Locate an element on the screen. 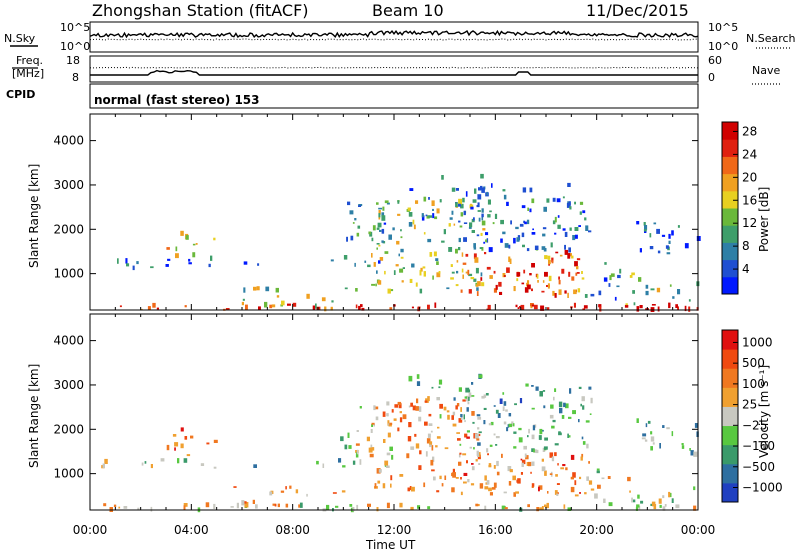 Image resolution: width=800 pixels, height=558 pixels. colorbar-frame is located at coordinates (730, 208).